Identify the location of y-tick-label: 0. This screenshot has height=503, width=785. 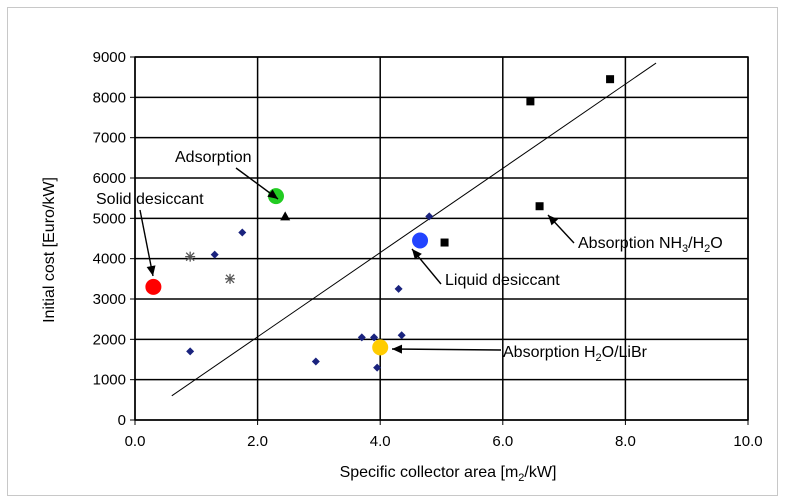
(122, 420).